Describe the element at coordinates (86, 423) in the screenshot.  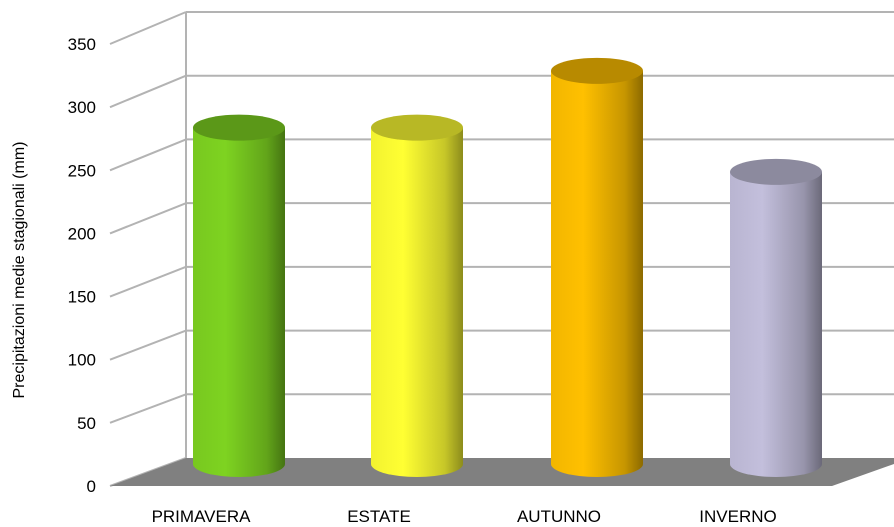
I see `y-tick-label: 50` at that location.